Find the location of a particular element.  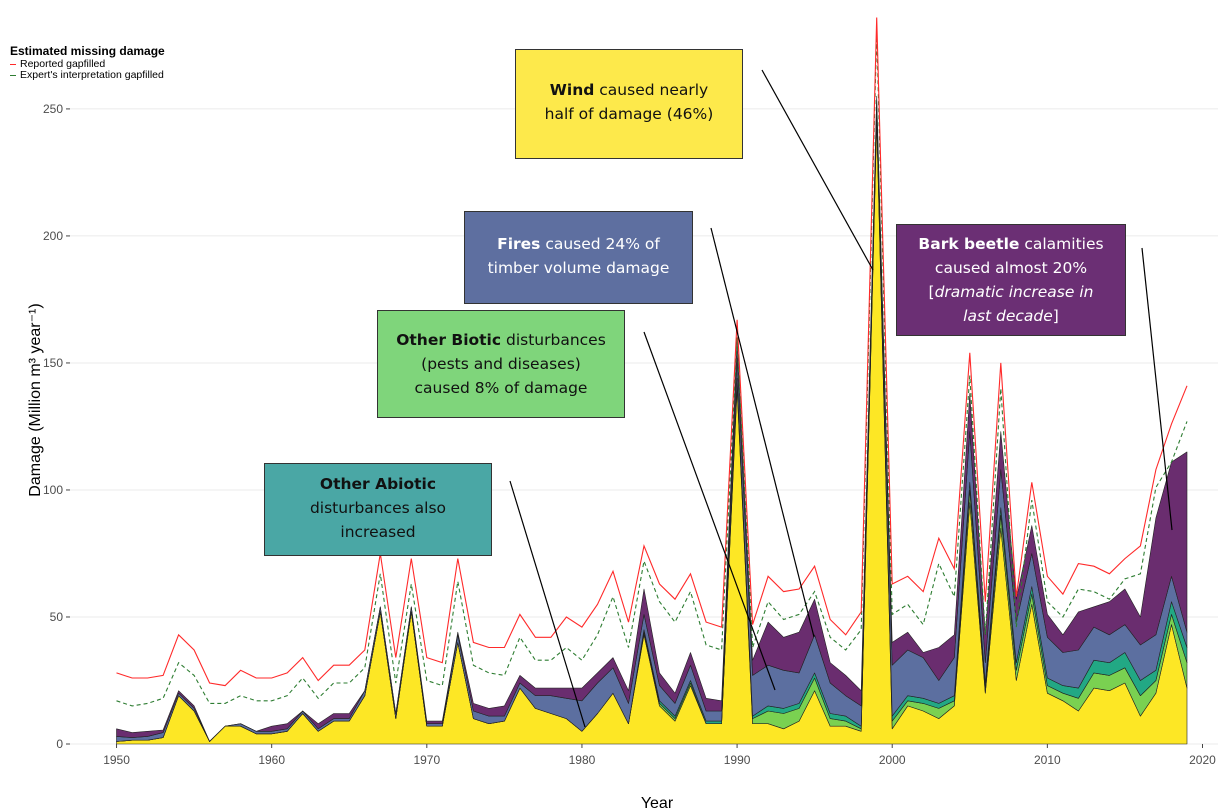

callout-biotic-line2: (pests and diseases) is located at coordinates (501, 364).